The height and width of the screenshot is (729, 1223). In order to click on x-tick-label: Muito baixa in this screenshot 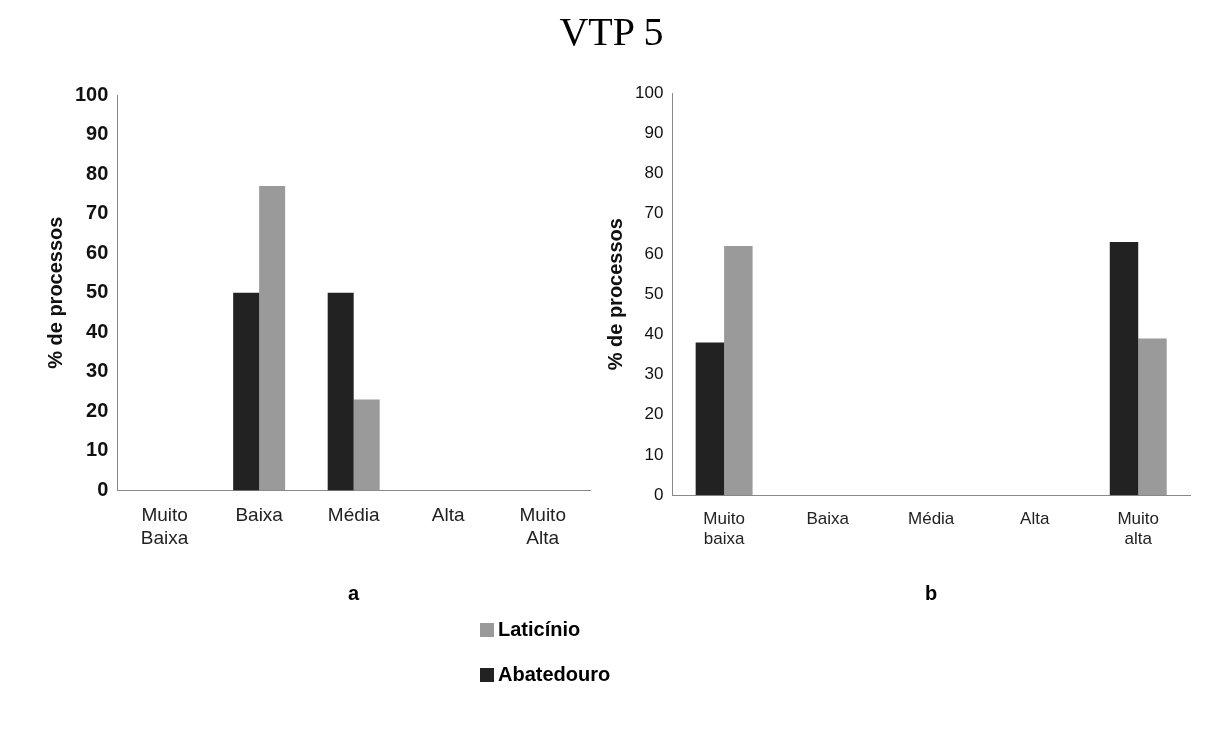, I will do `click(724, 529)`.